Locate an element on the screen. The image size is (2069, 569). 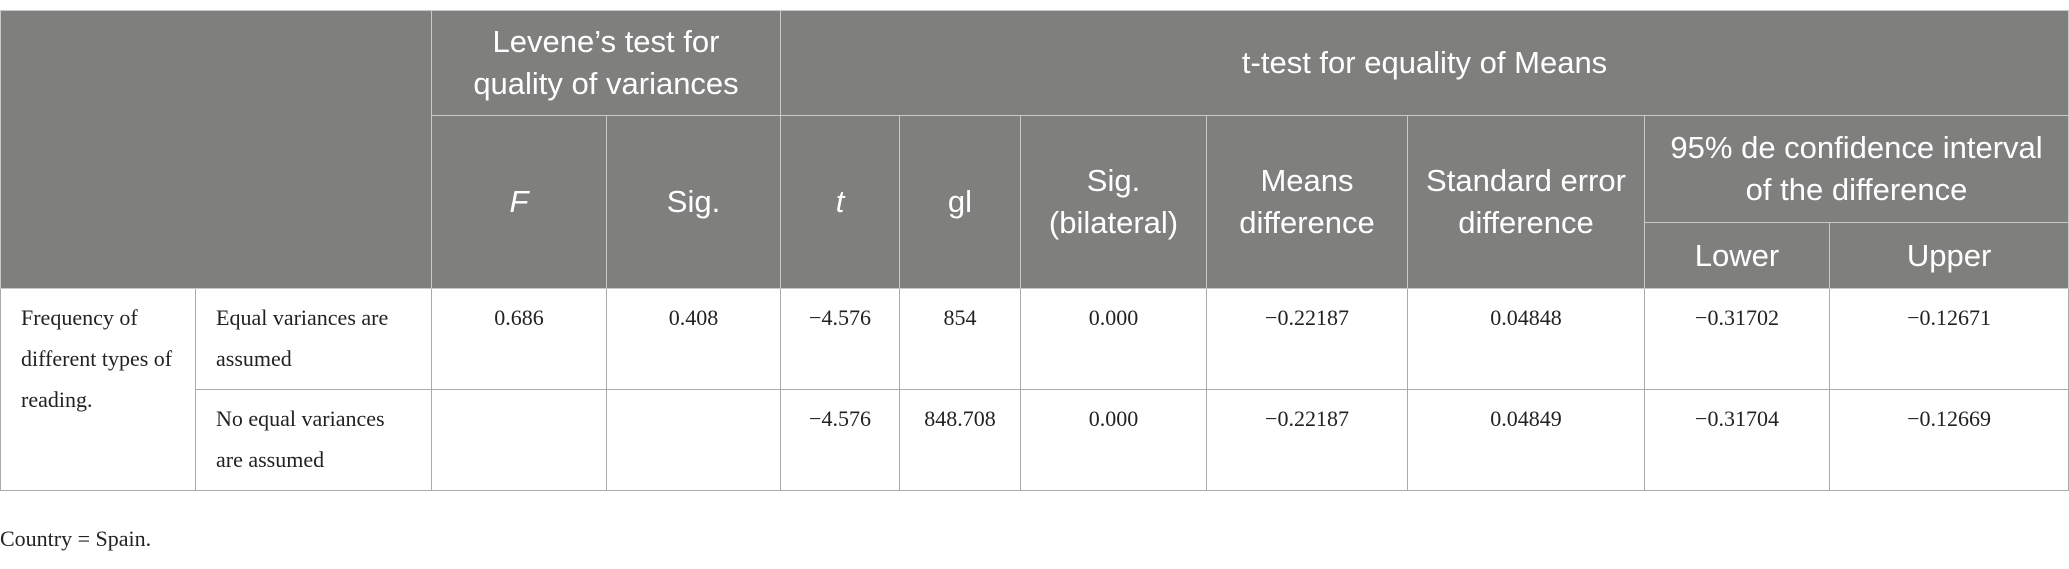
corner-cell is located at coordinates (216, 149).